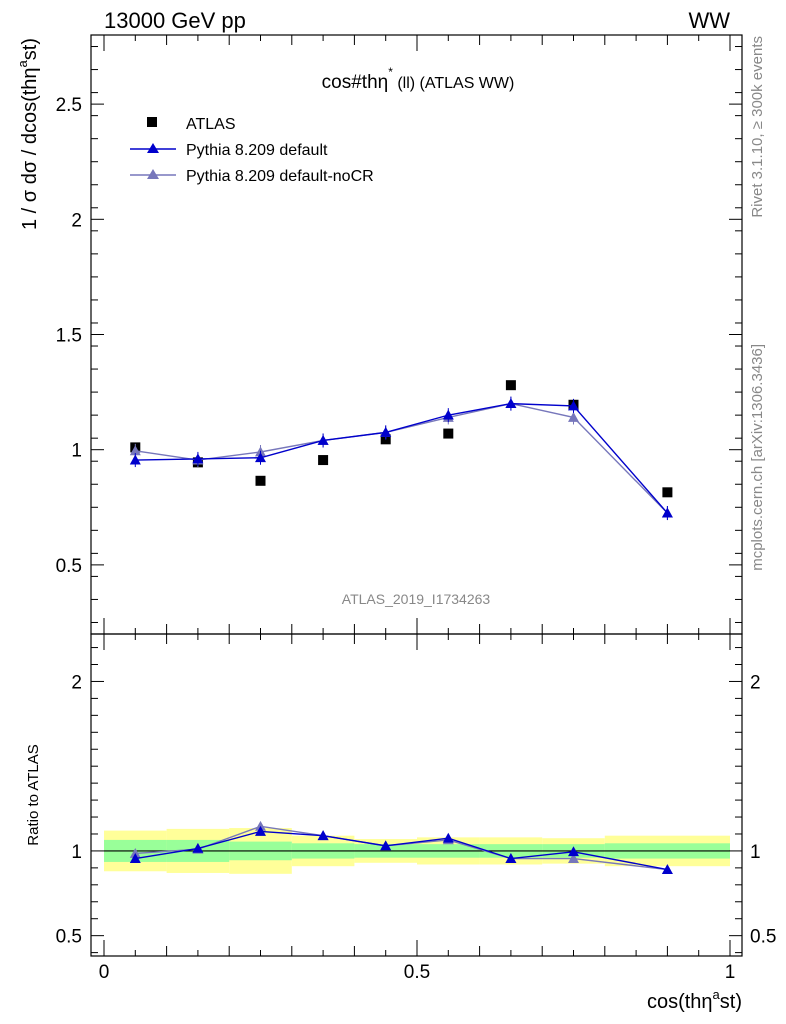  I want to click on main-title: cos#thη* (ll) (ATLAS WW), so click(418, 79).